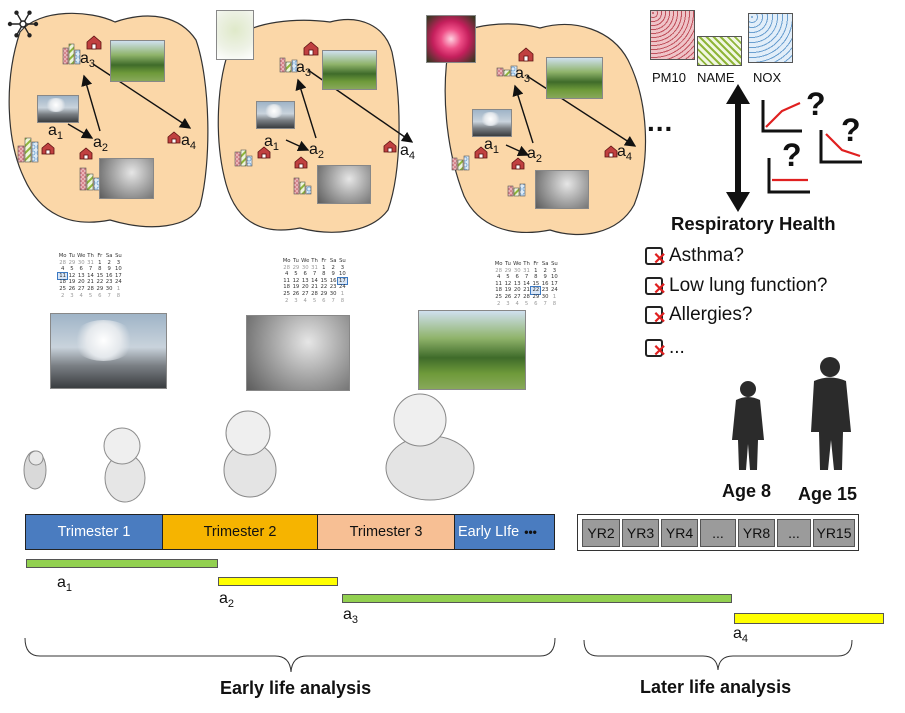  I want to click on park-photo-map3, so click(574, 78).